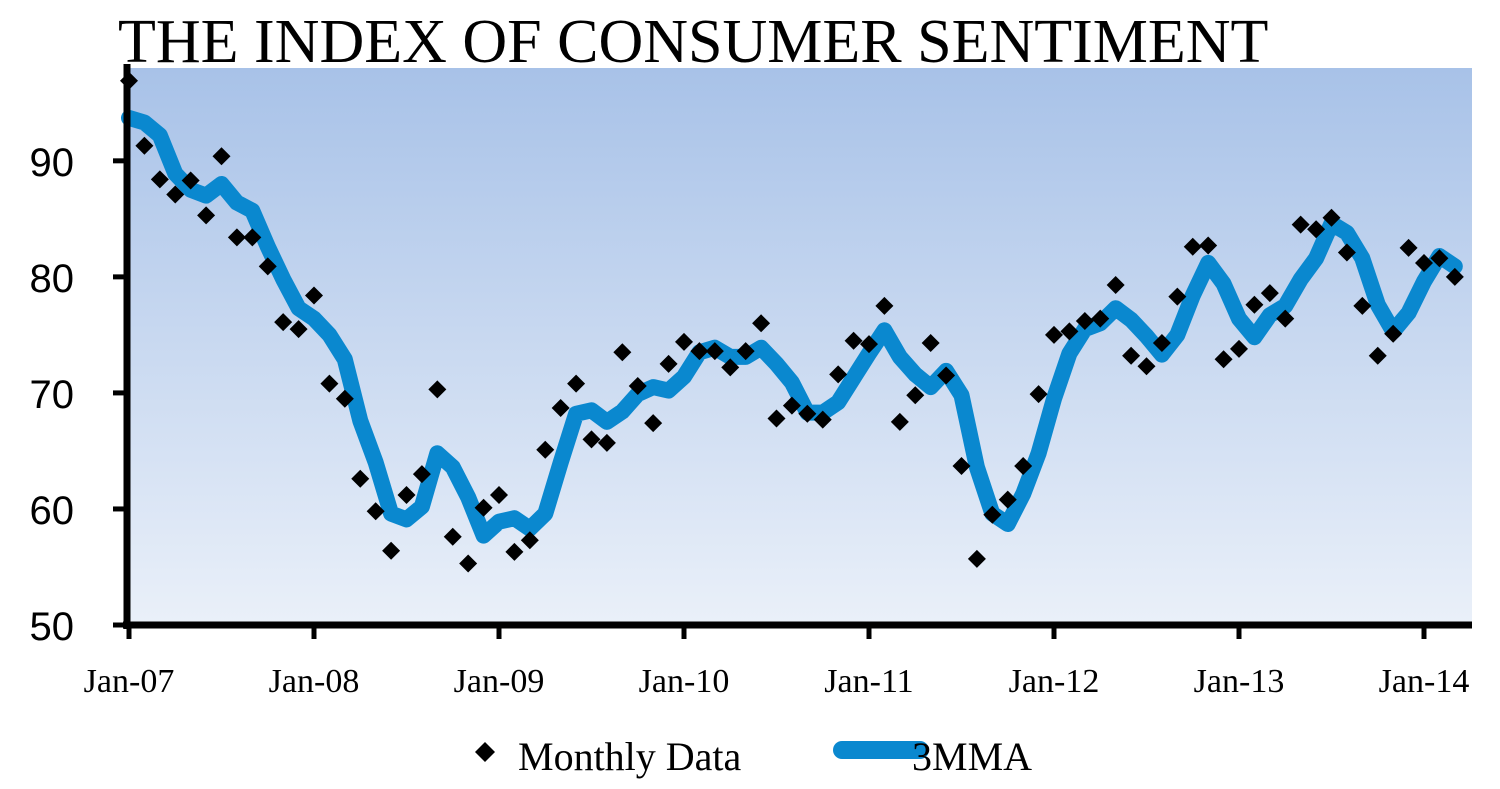 The height and width of the screenshot is (789, 1500). Describe the element at coordinates (684, 681) in the screenshot. I see `x-tick-label: Jan-10` at that location.